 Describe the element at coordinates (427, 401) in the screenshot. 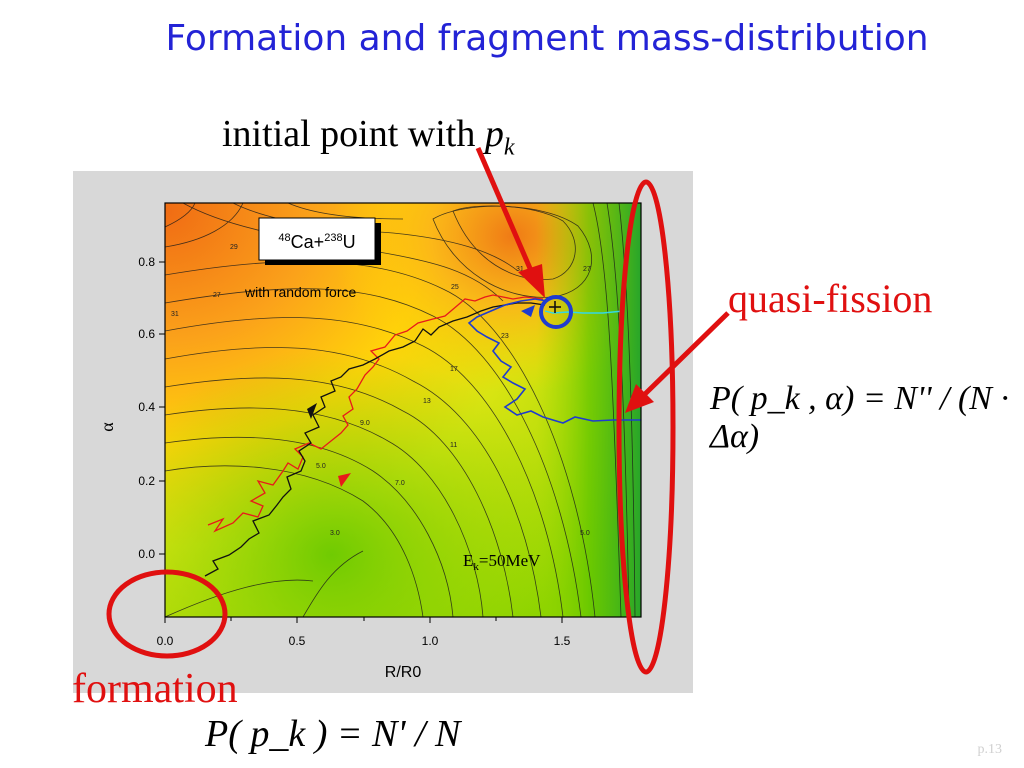

I see `contour-label: 13` at that location.